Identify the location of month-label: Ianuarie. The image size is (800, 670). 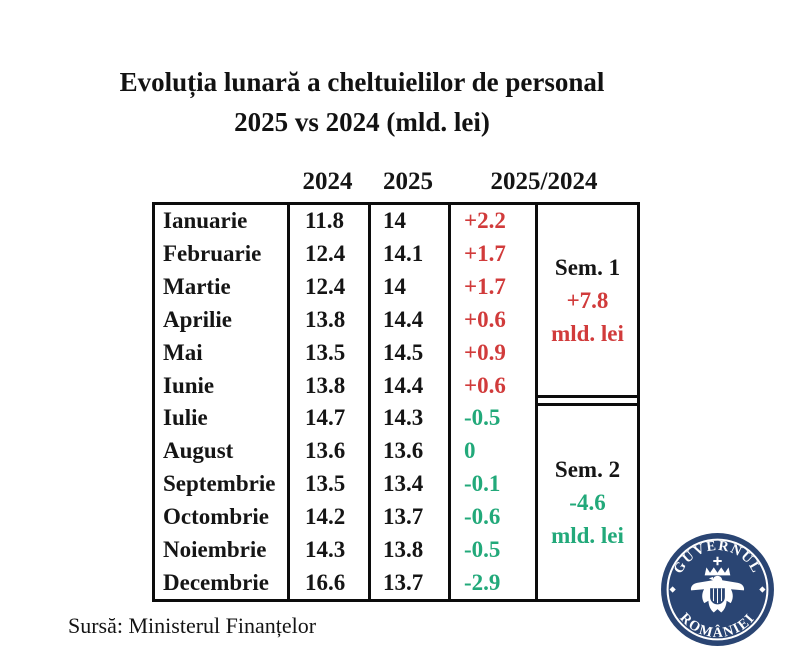
(205, 221).